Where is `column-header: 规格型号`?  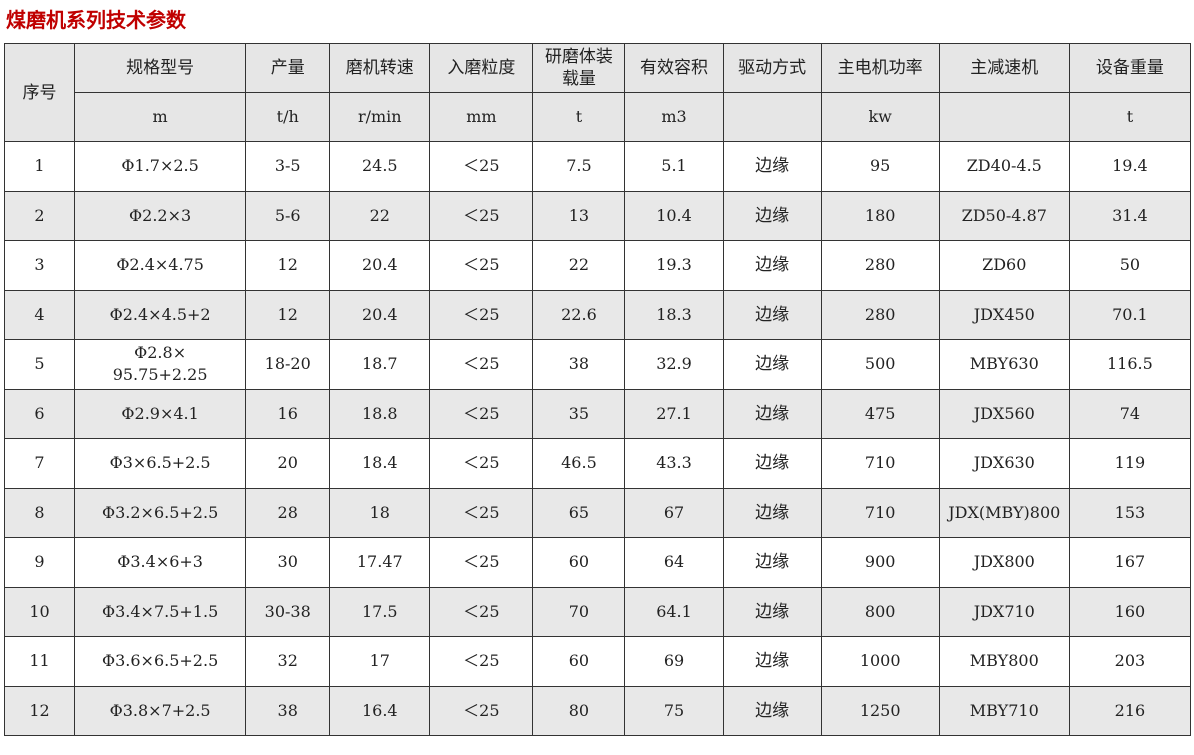
column-header: 规格型号 is located at coordinates (160, 68).